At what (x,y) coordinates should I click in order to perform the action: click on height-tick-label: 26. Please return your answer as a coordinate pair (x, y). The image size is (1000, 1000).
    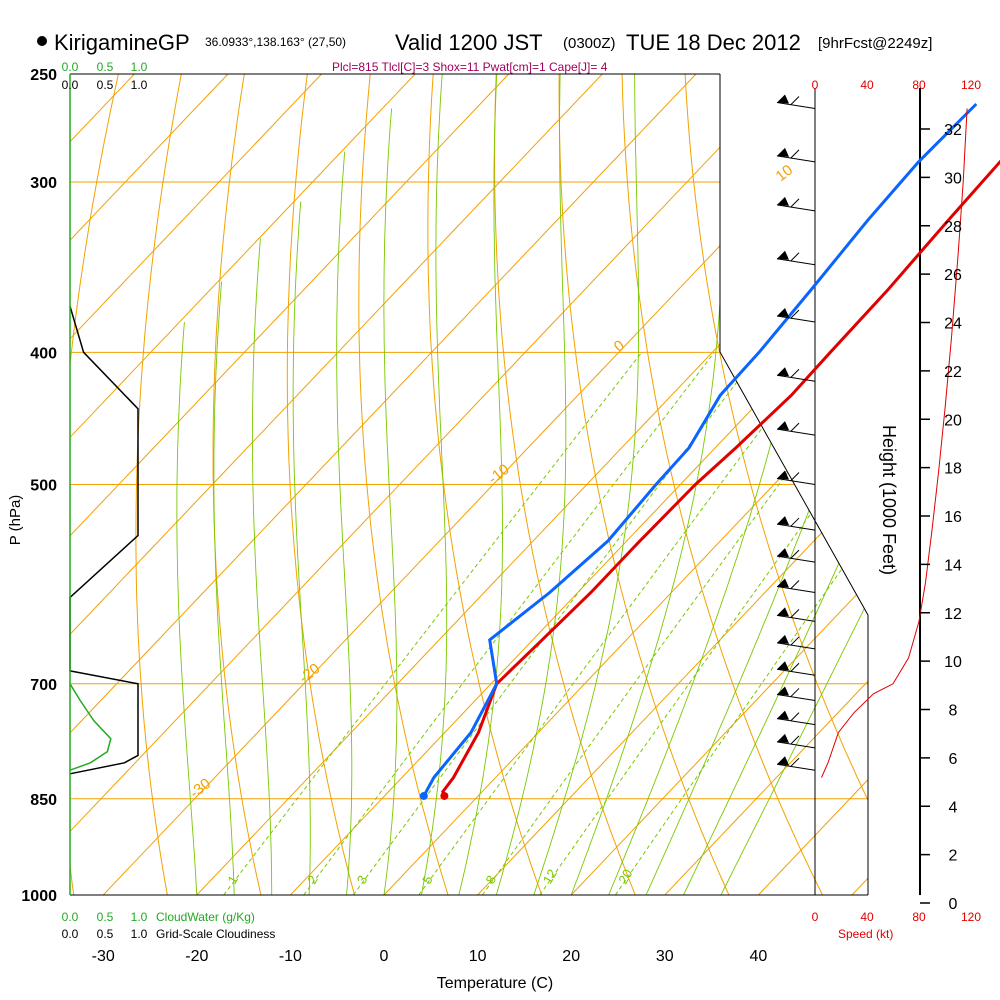
    Looking at the image, I should click on (953, 275).